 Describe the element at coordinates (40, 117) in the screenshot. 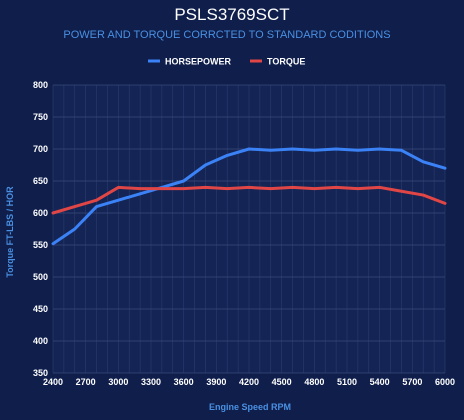

I see `y-tick-label: 750` at that location.